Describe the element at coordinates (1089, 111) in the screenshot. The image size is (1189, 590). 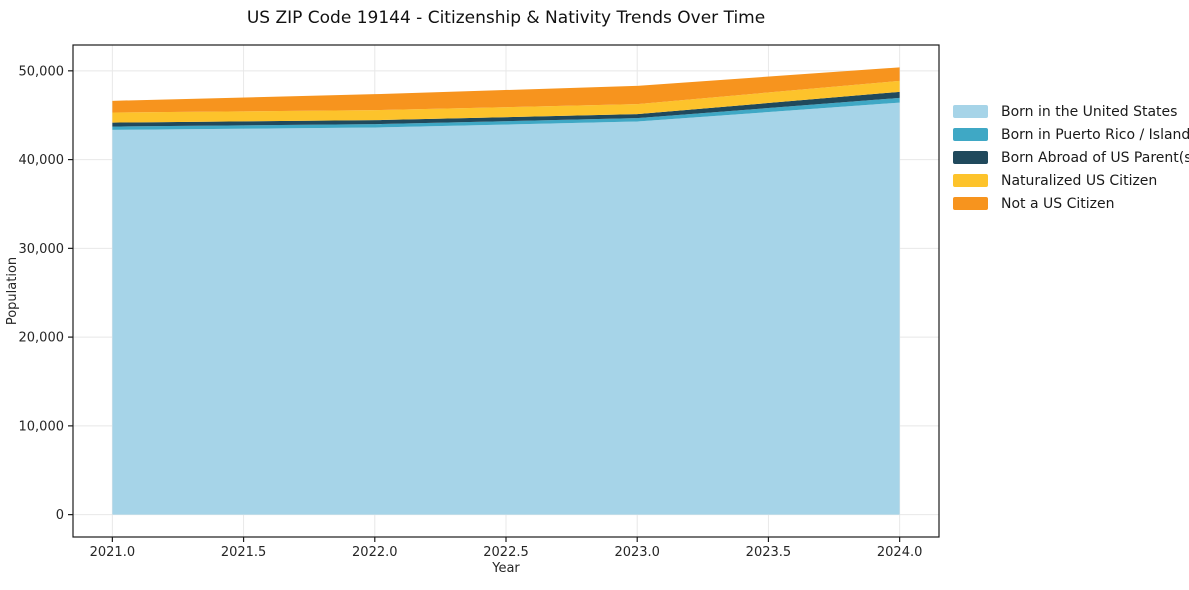
I see `legend-label: Born in the United States` at that location.